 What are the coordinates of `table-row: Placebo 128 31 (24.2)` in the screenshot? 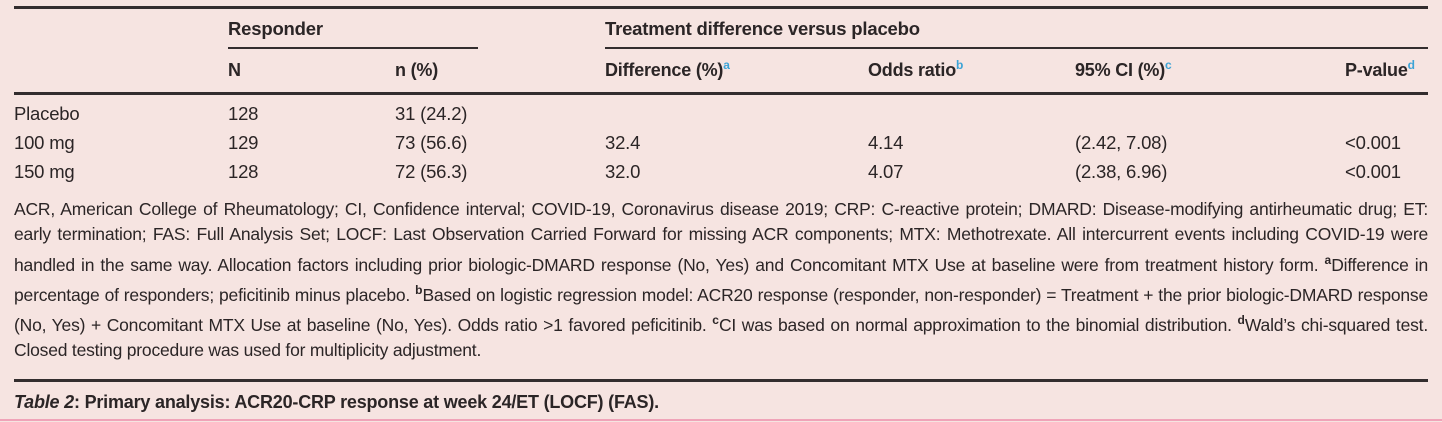 It's located at (721, 111).